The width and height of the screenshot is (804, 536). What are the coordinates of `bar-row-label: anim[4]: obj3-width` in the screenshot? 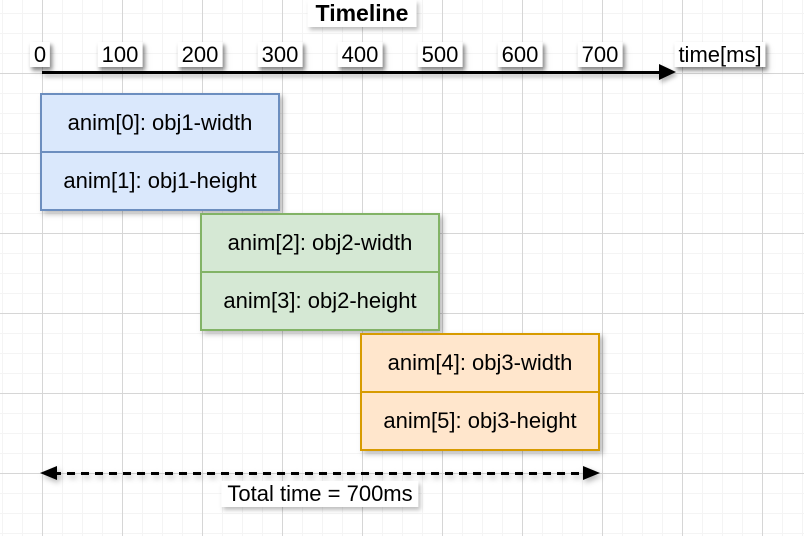 It's located at (480, 362).